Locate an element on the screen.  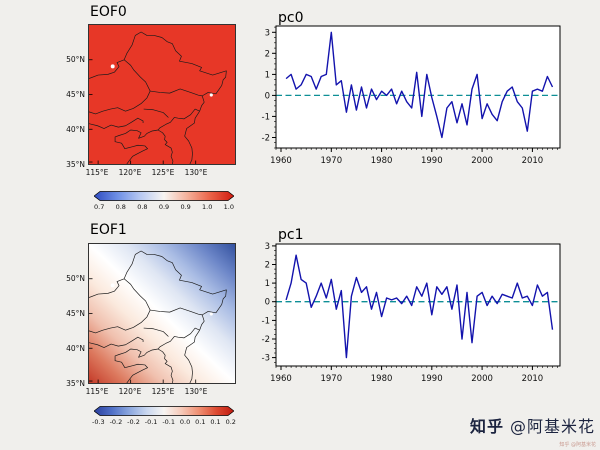
eof1-cb-label: 0.0 is located at coordinates (185, 422).